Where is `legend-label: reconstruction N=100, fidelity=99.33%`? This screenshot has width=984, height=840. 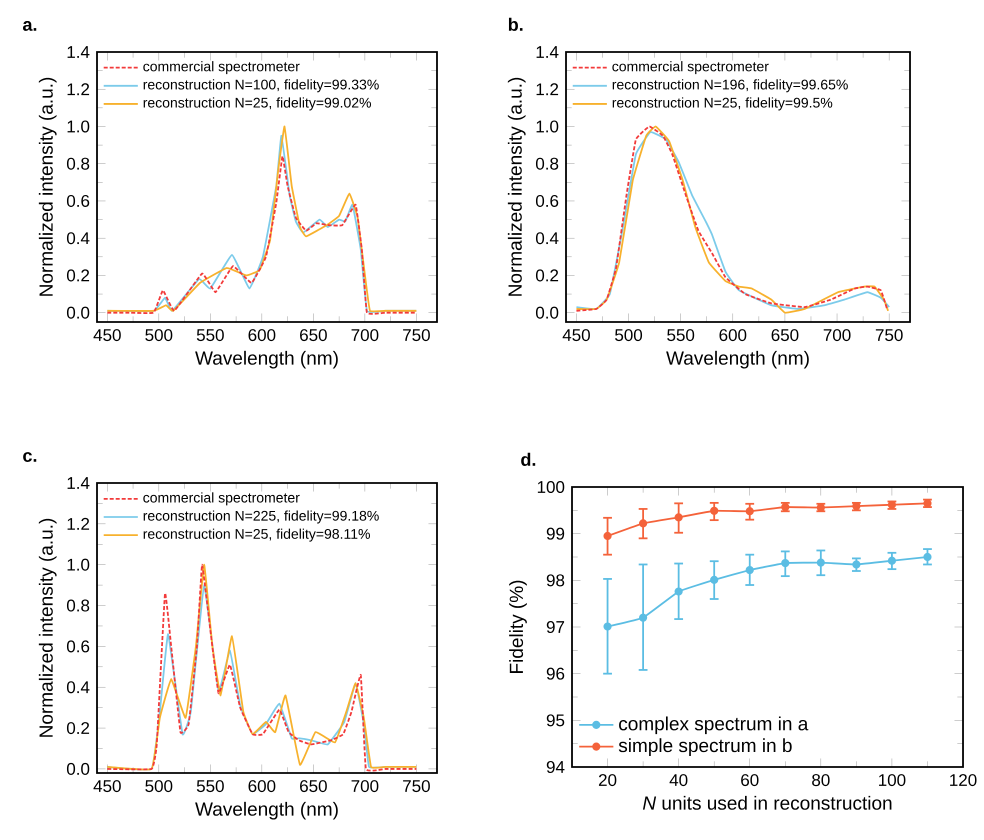 legend-label: reconstruction N=100, fidelity=99.33% is located at coordinates (261, 85).